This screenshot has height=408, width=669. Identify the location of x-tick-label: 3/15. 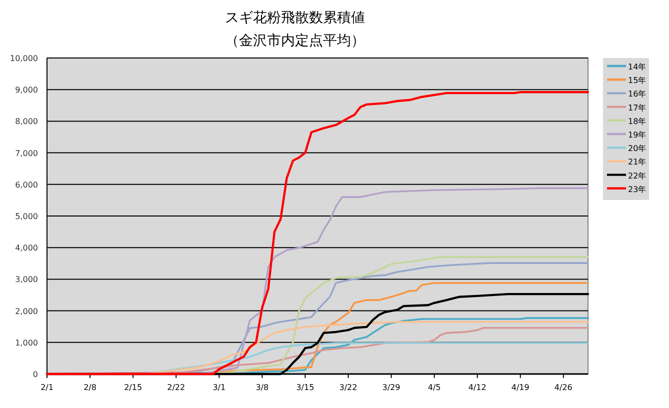
(305, 387).